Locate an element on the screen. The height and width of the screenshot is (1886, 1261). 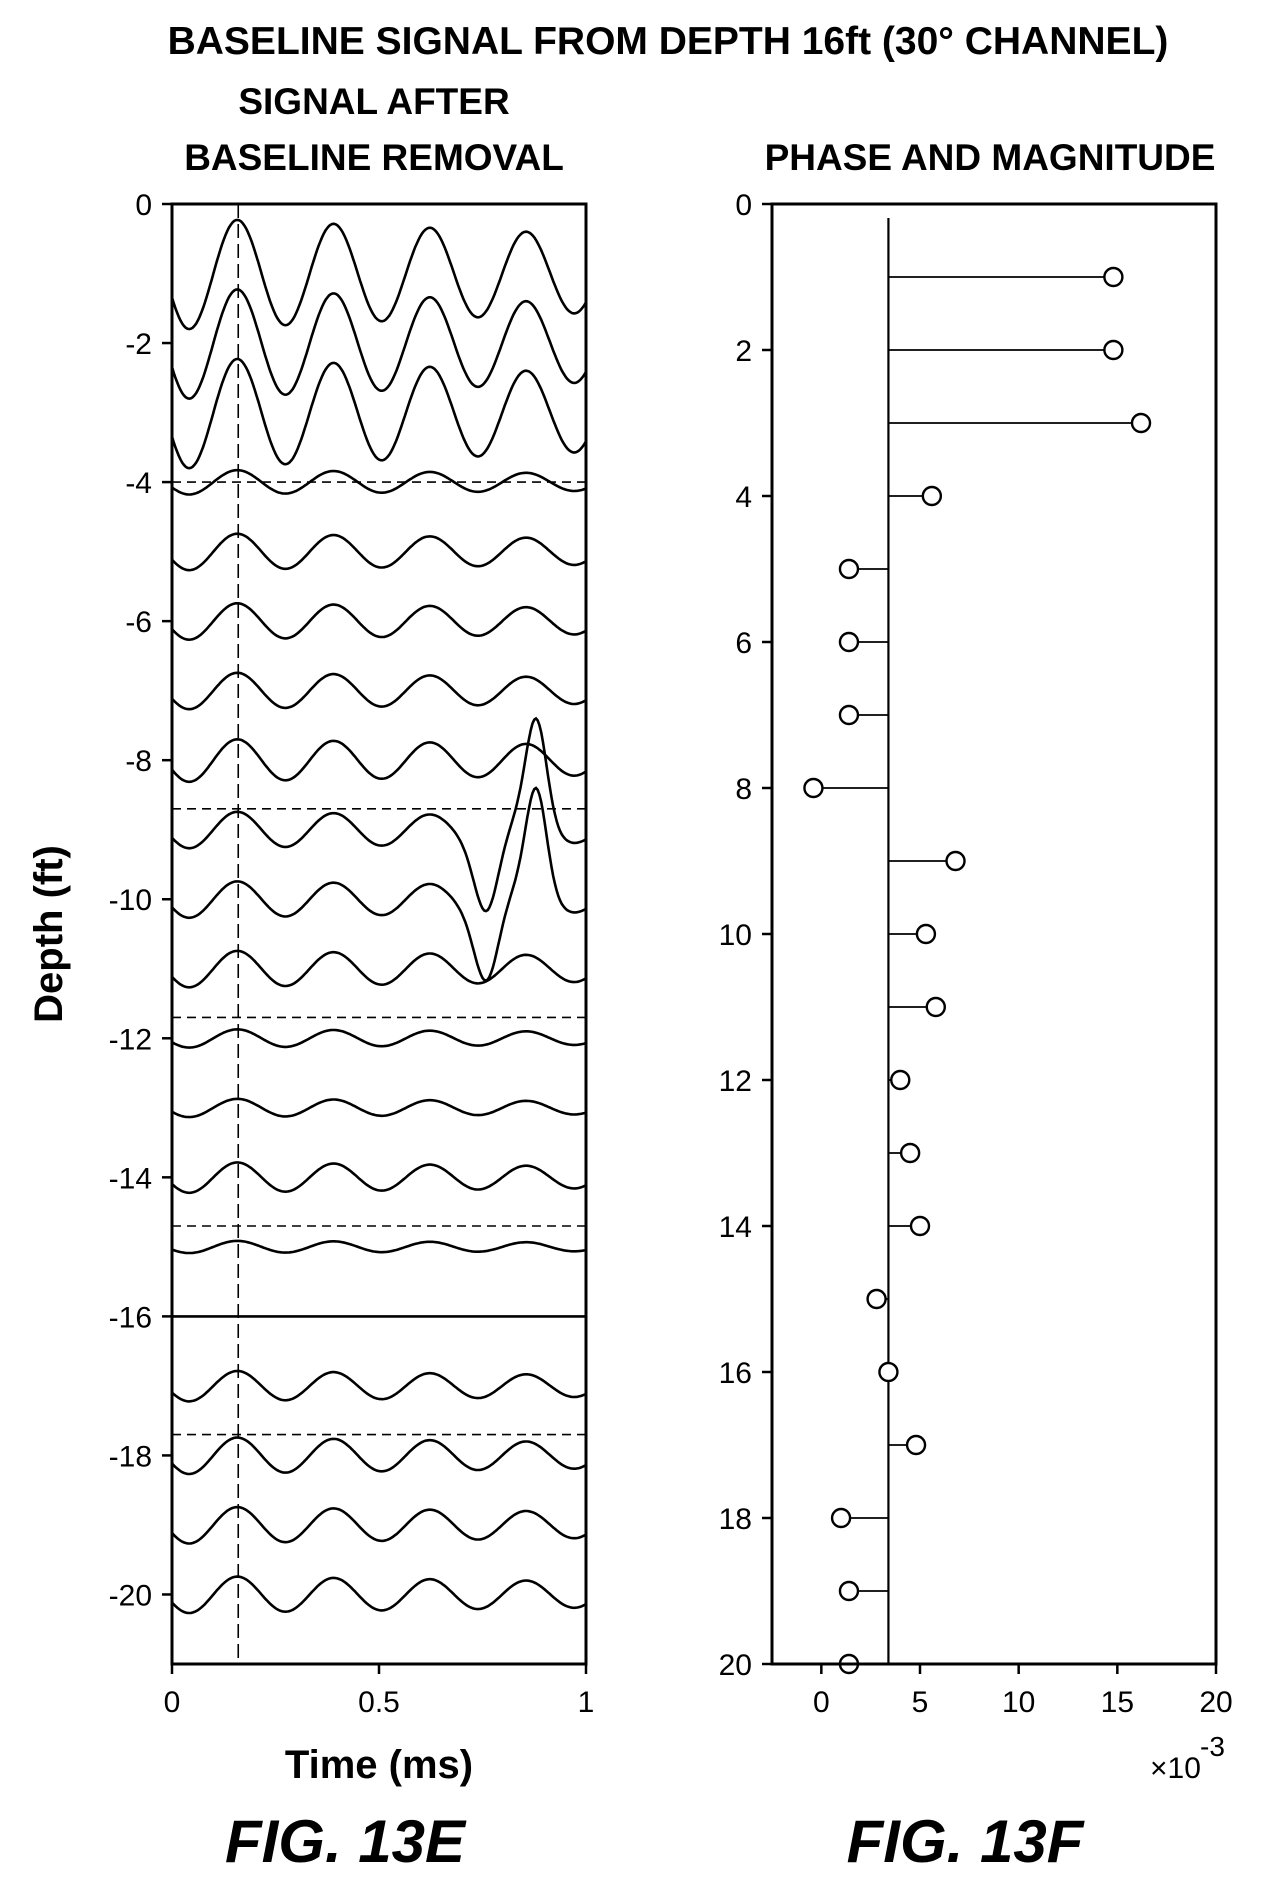
magnitude-tick-label: 10 is located at coordinates (1018, 1702).